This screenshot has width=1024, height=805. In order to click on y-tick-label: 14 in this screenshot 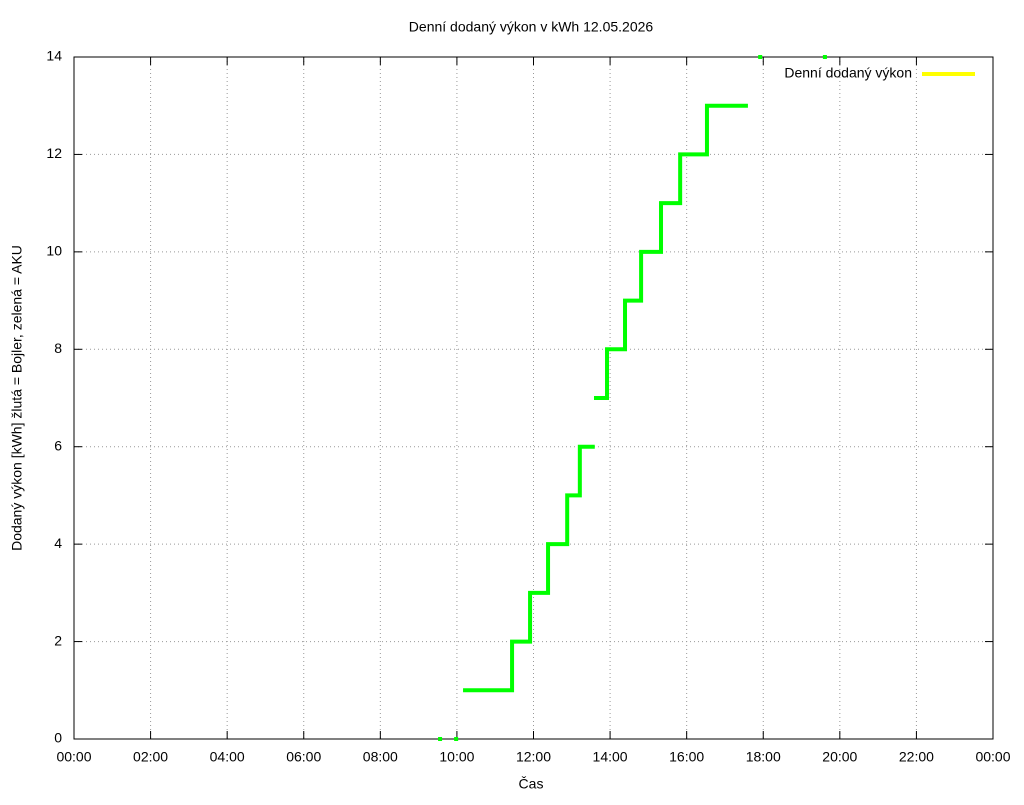, I will do `click(54, 56)`.